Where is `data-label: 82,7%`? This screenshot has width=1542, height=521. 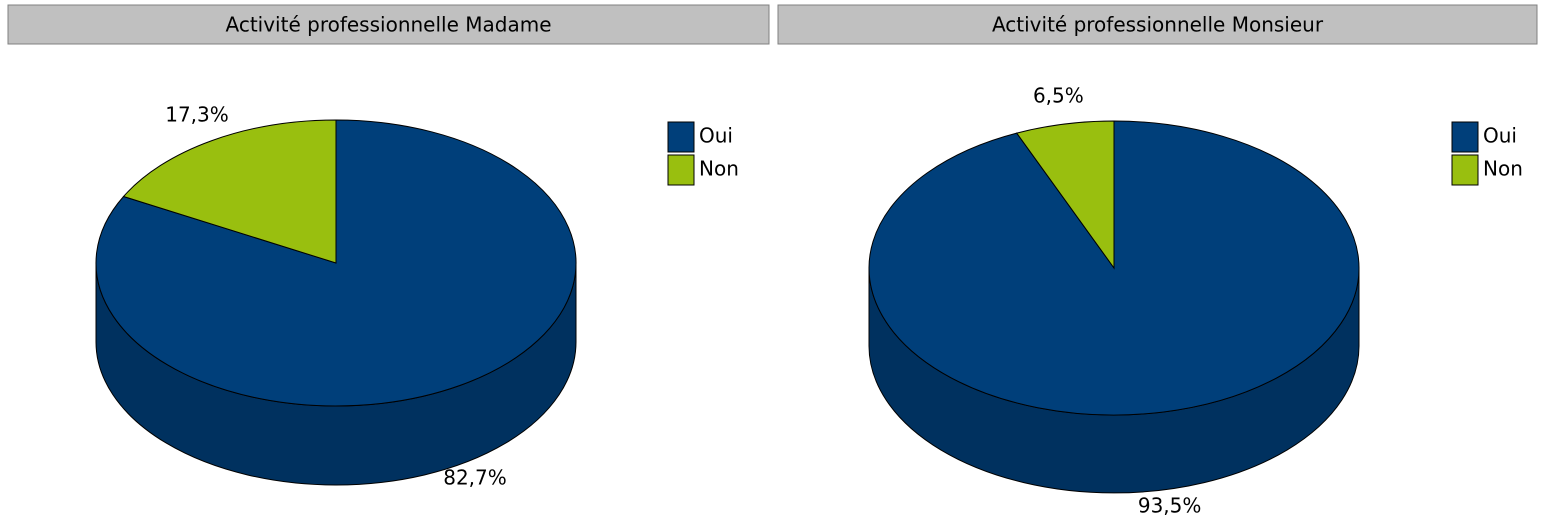 data-label: 82,7% is located at coordinates (475, 478).